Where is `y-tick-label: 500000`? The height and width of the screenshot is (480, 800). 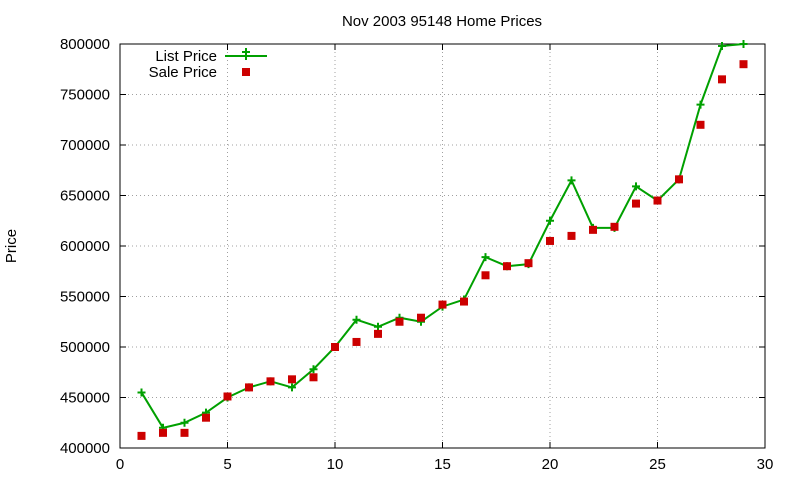 y-tick-label: 500000 is located at coordinates (85, 347).